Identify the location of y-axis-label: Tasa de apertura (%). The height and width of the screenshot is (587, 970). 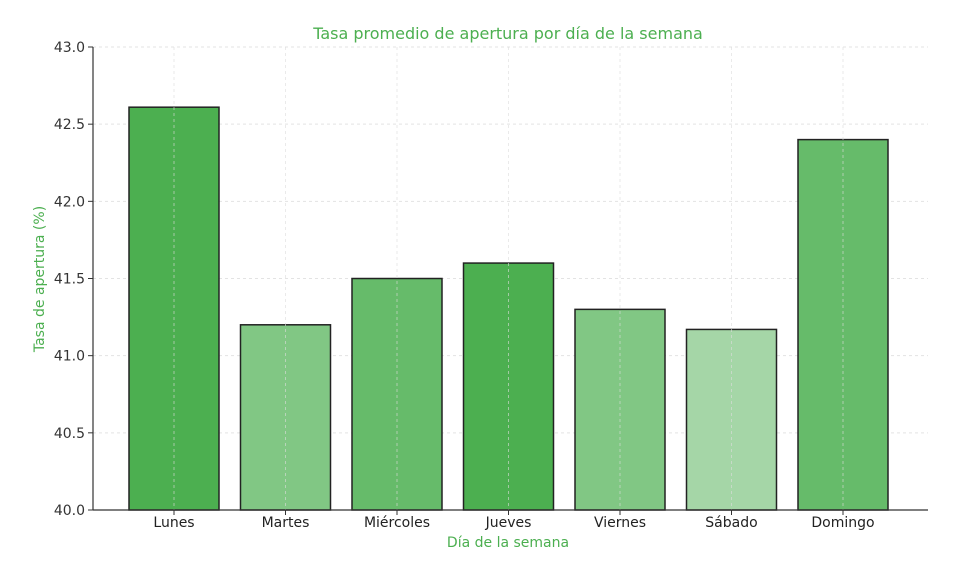
(40, 279).